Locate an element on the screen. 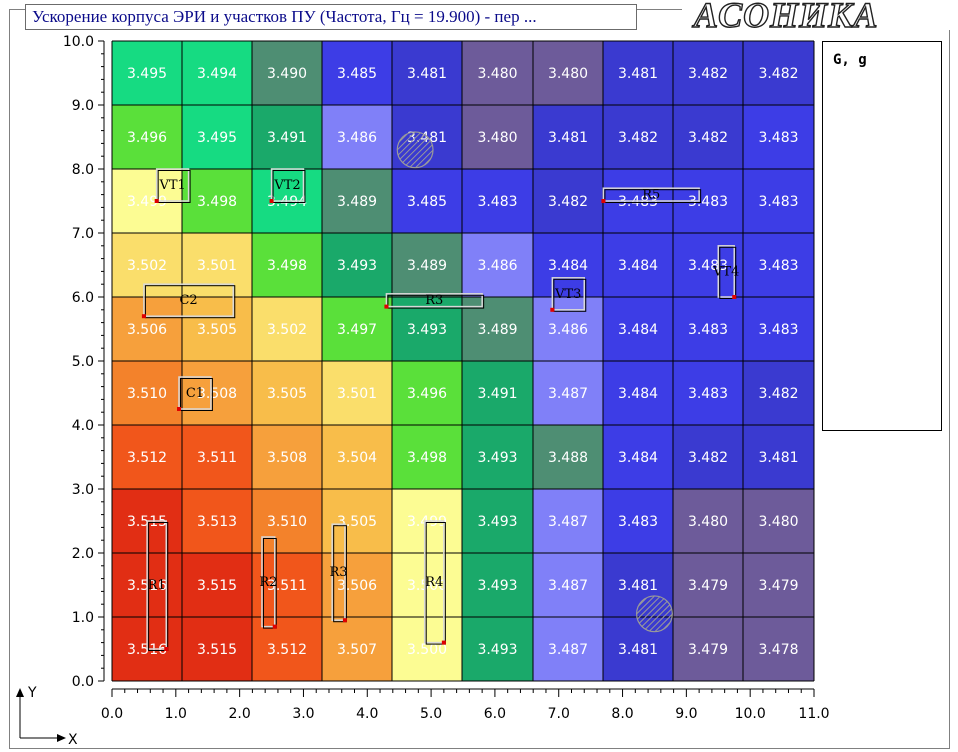  legend: G, g is located at coordinates (882, 236).